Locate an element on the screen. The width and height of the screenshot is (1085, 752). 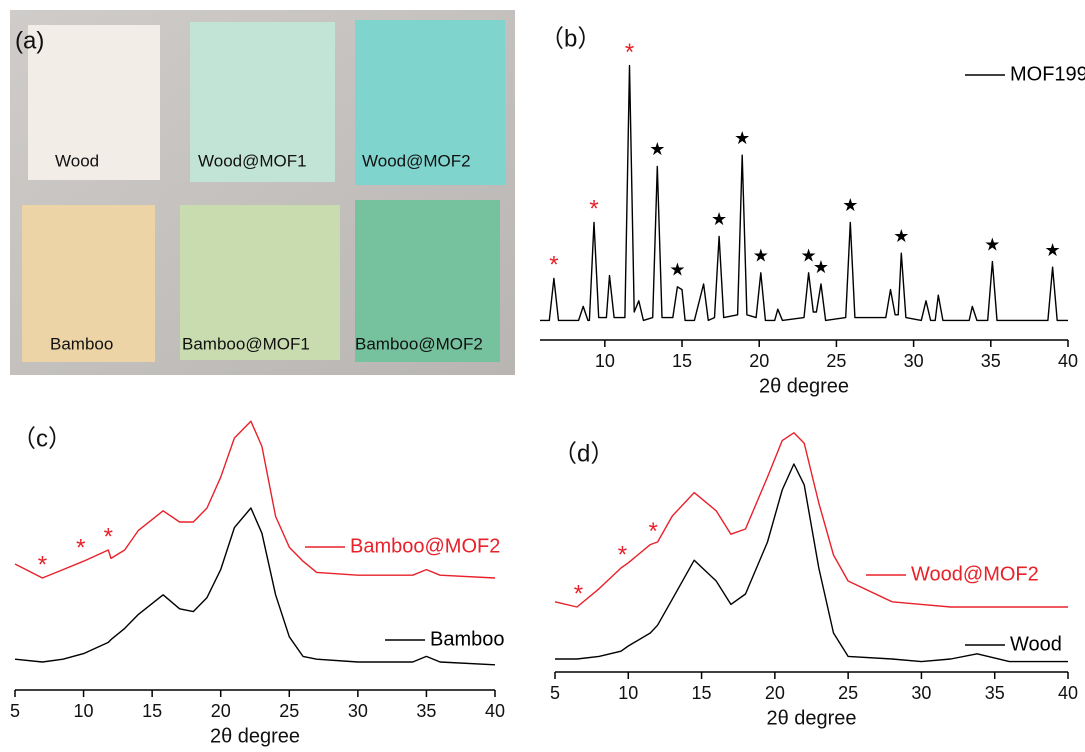
panel-label: （d） is located at coordinates (583, 453).